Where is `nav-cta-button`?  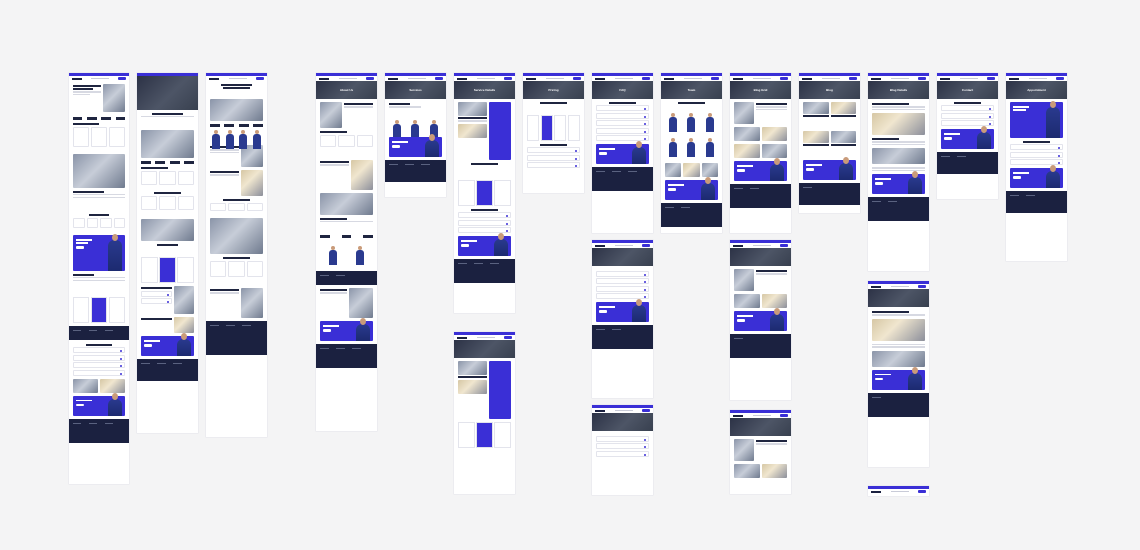
nav-cta-button is located at coordinates (122, 78).